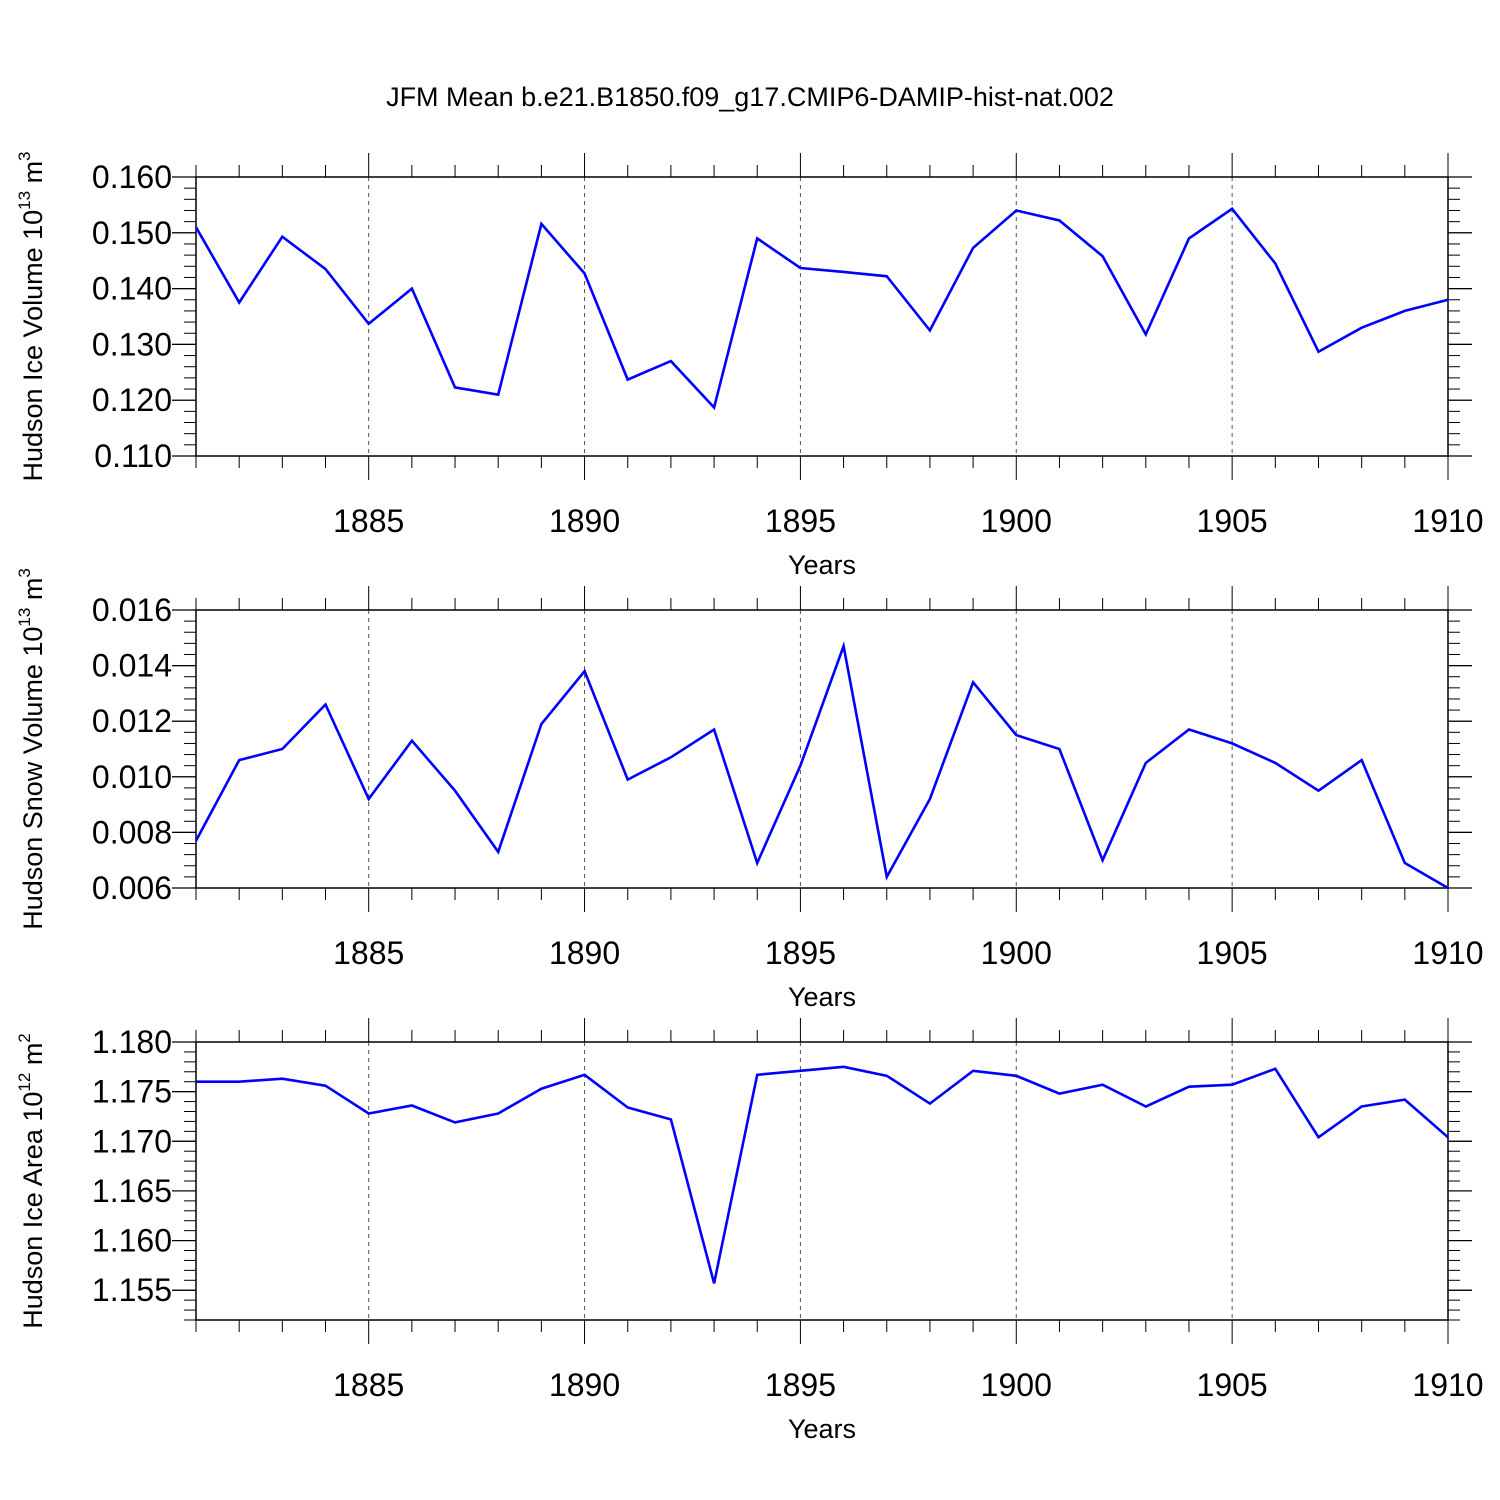  I want to click on y-tick-label: 0.010, so click(132, 777).